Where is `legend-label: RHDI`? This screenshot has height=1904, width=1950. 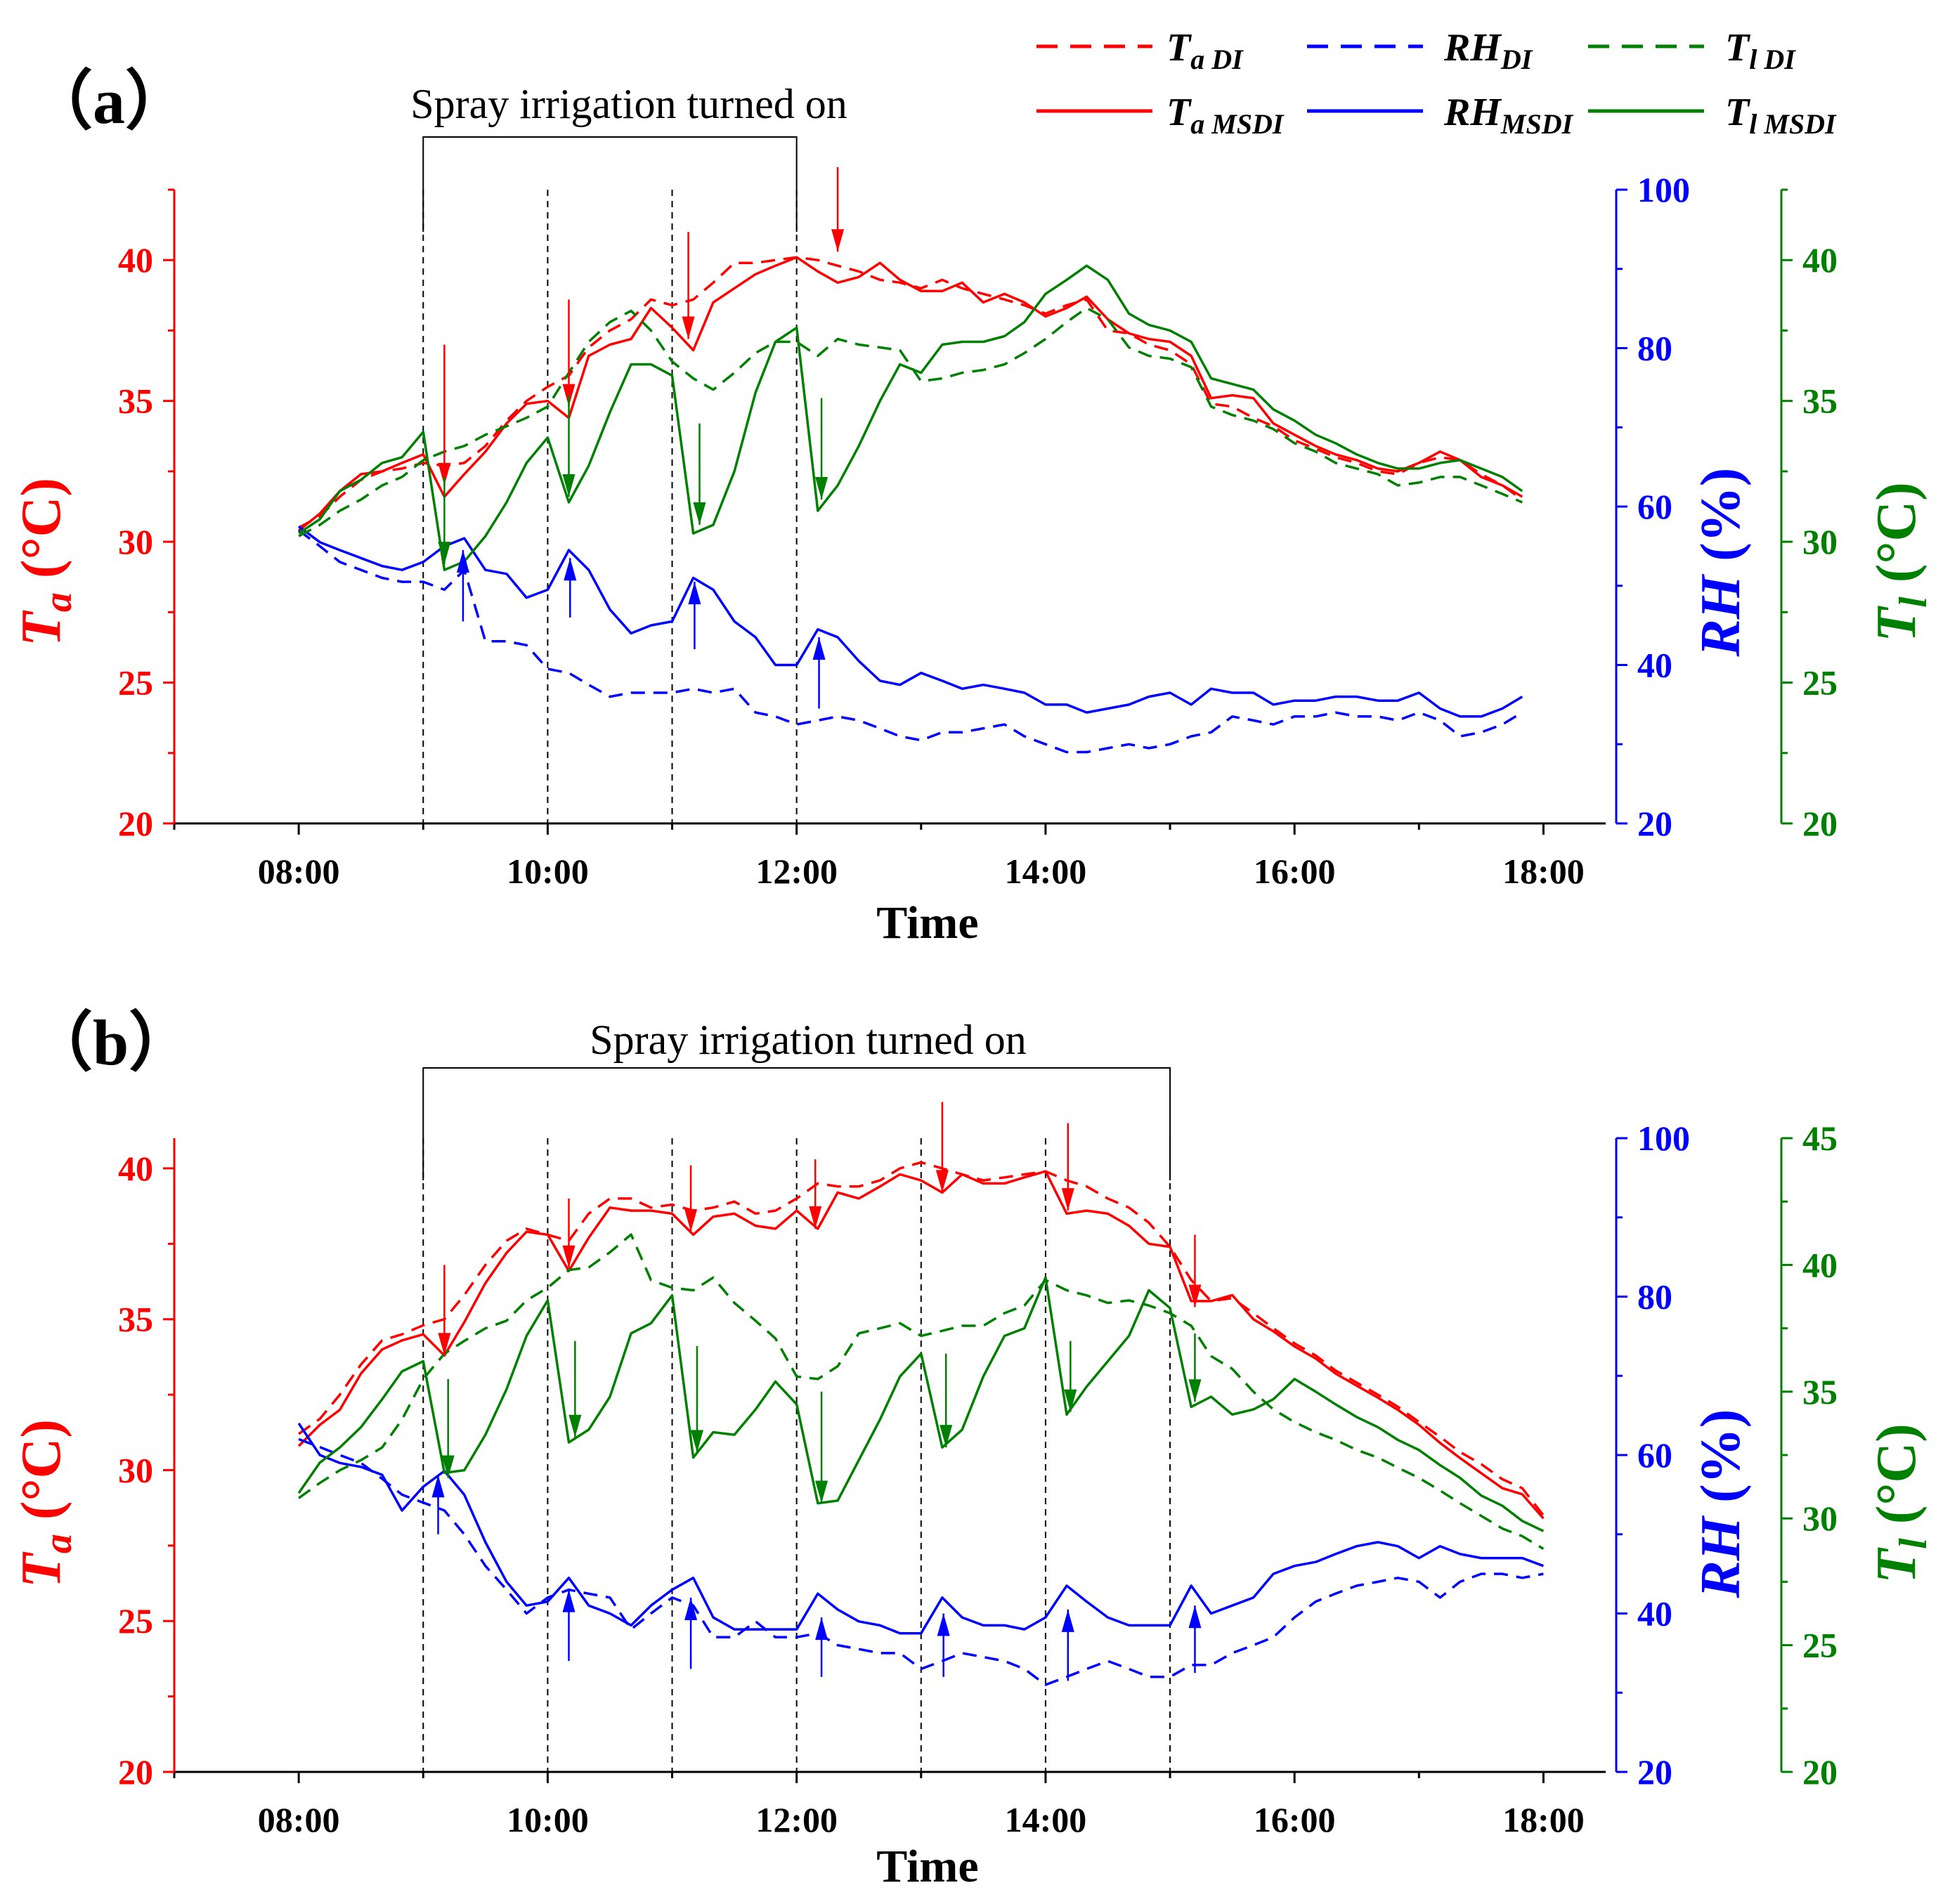 legend-label: RHDI is located at coordinates (1488, 51).